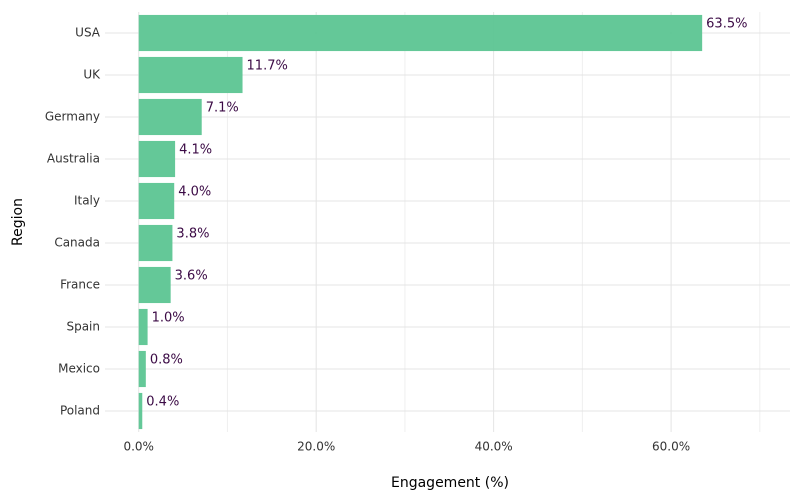  What do you see at coordinates (191, 276) in the screenshot?
I see `value-label: 3.6%` at bounding box center [191, 276].